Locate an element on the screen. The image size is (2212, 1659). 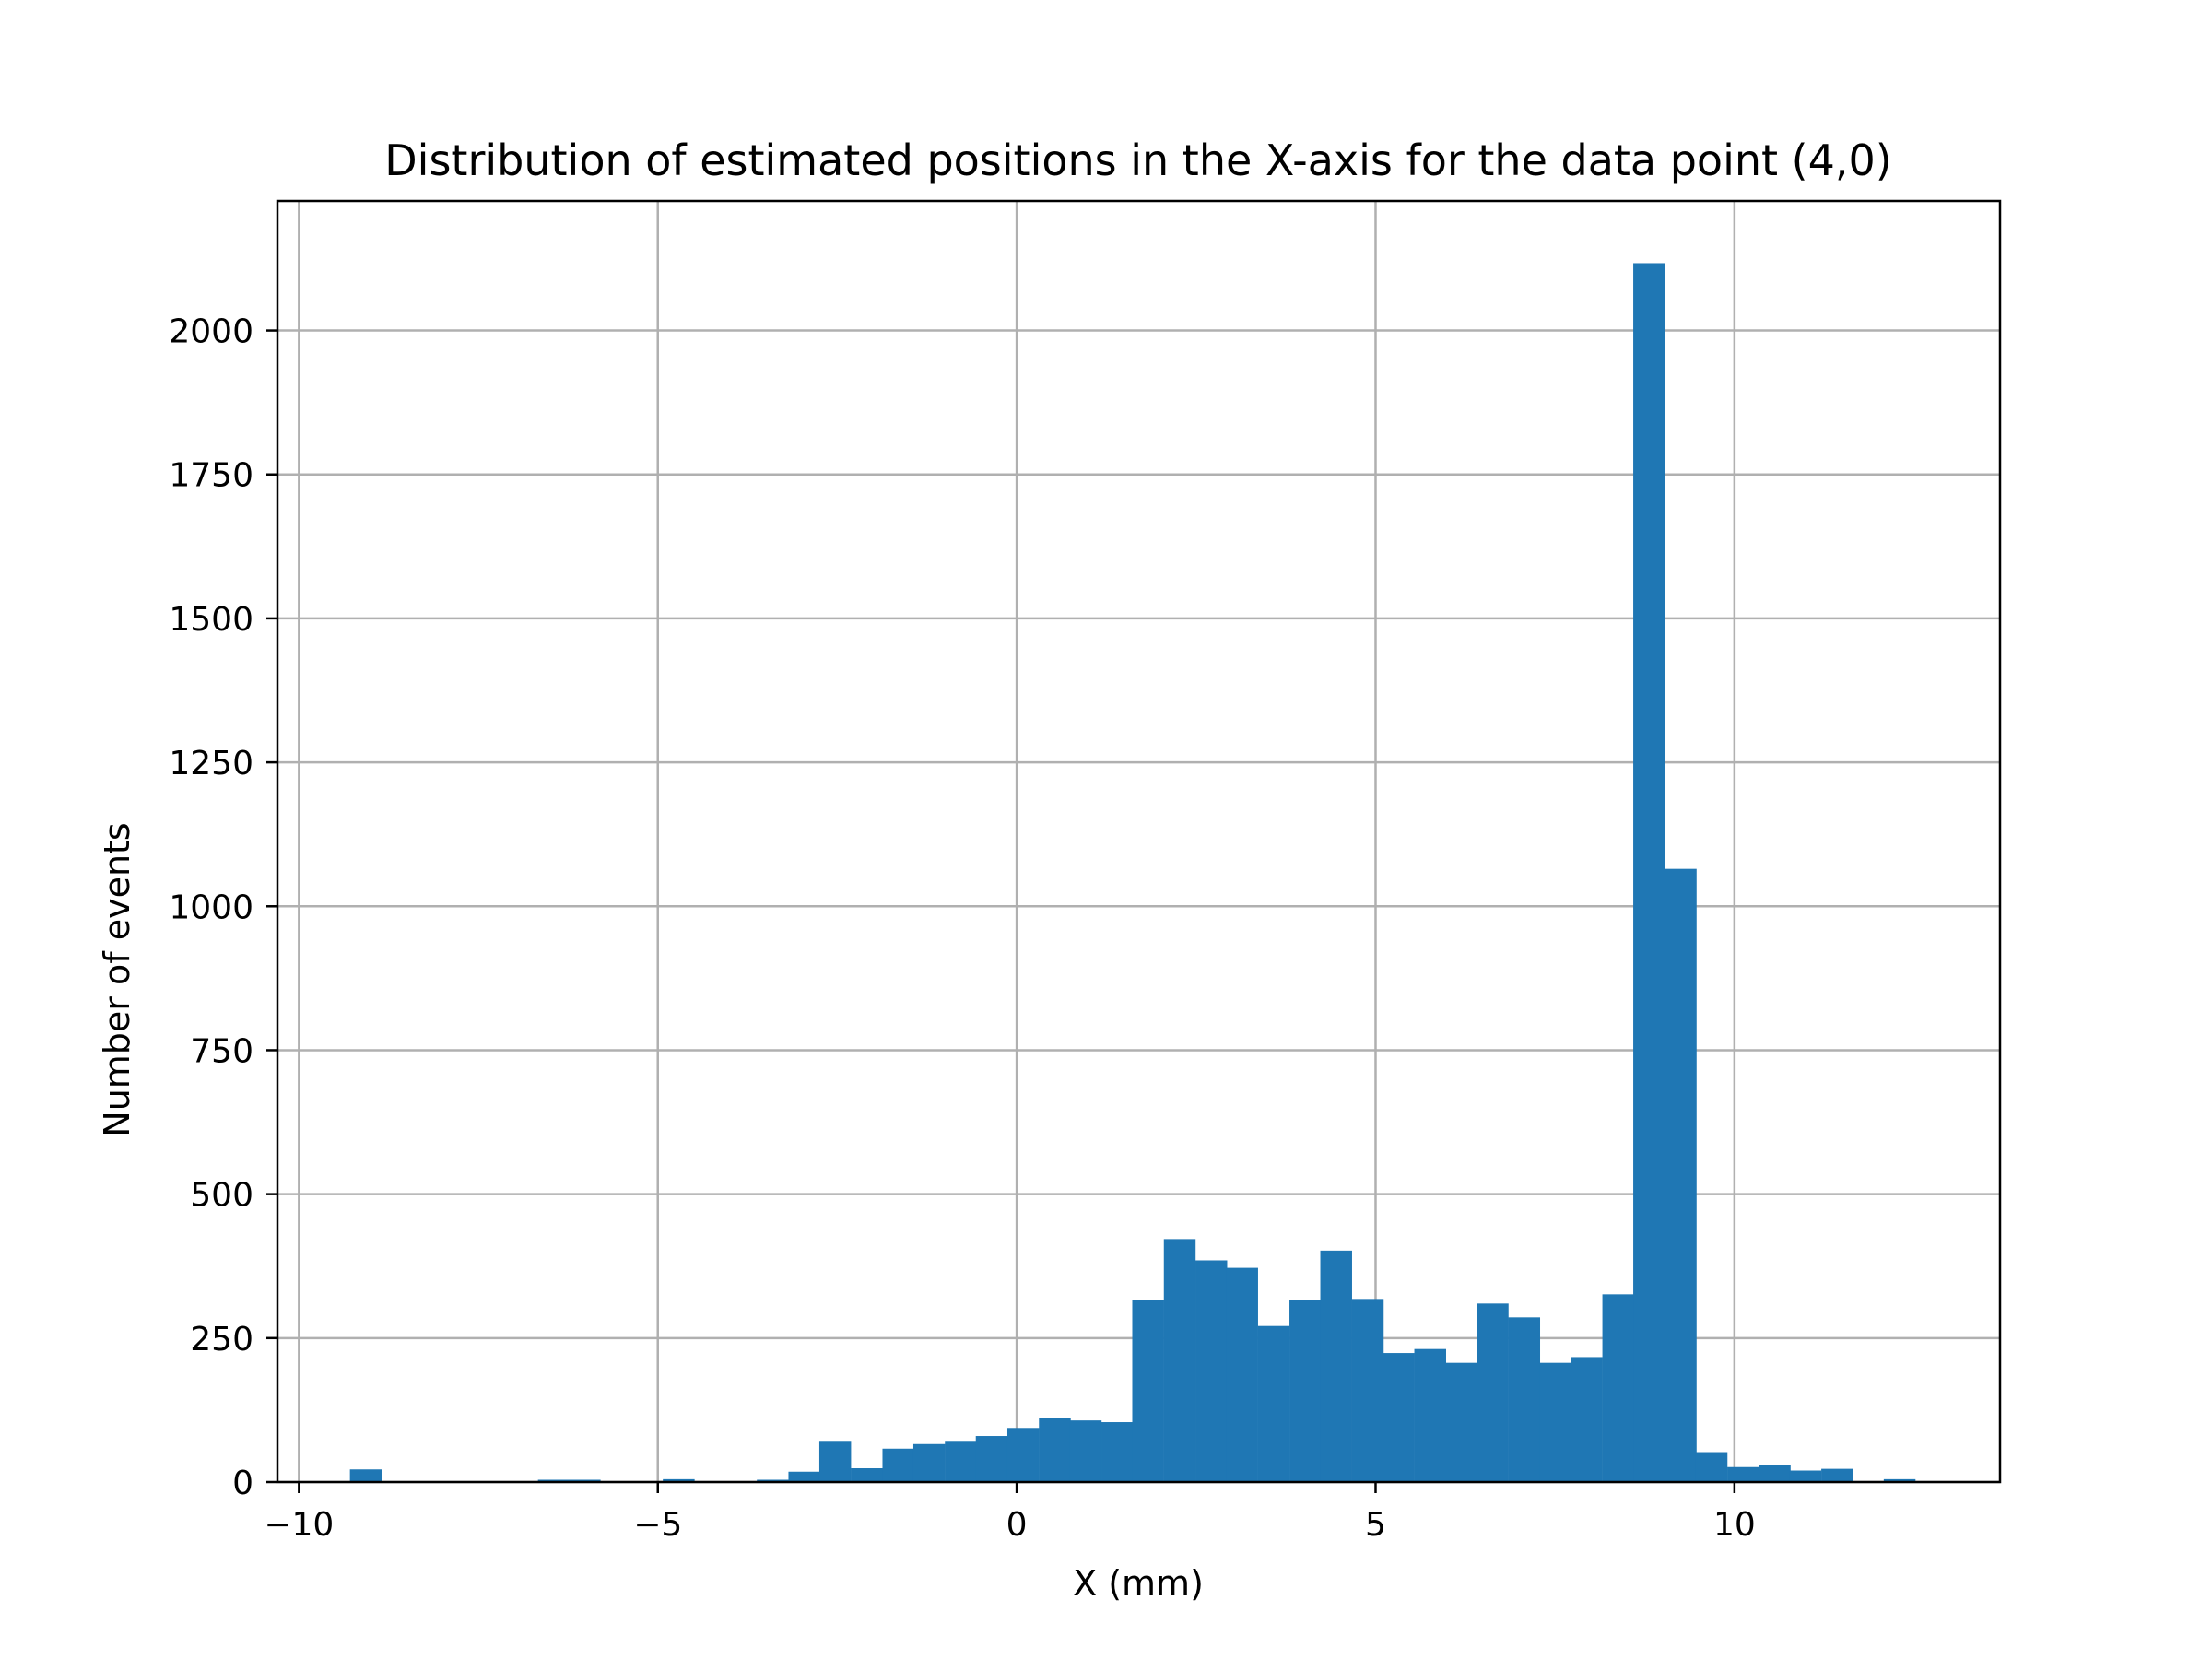
y-tick-label: 0 is located at coordinates (242, 1483).